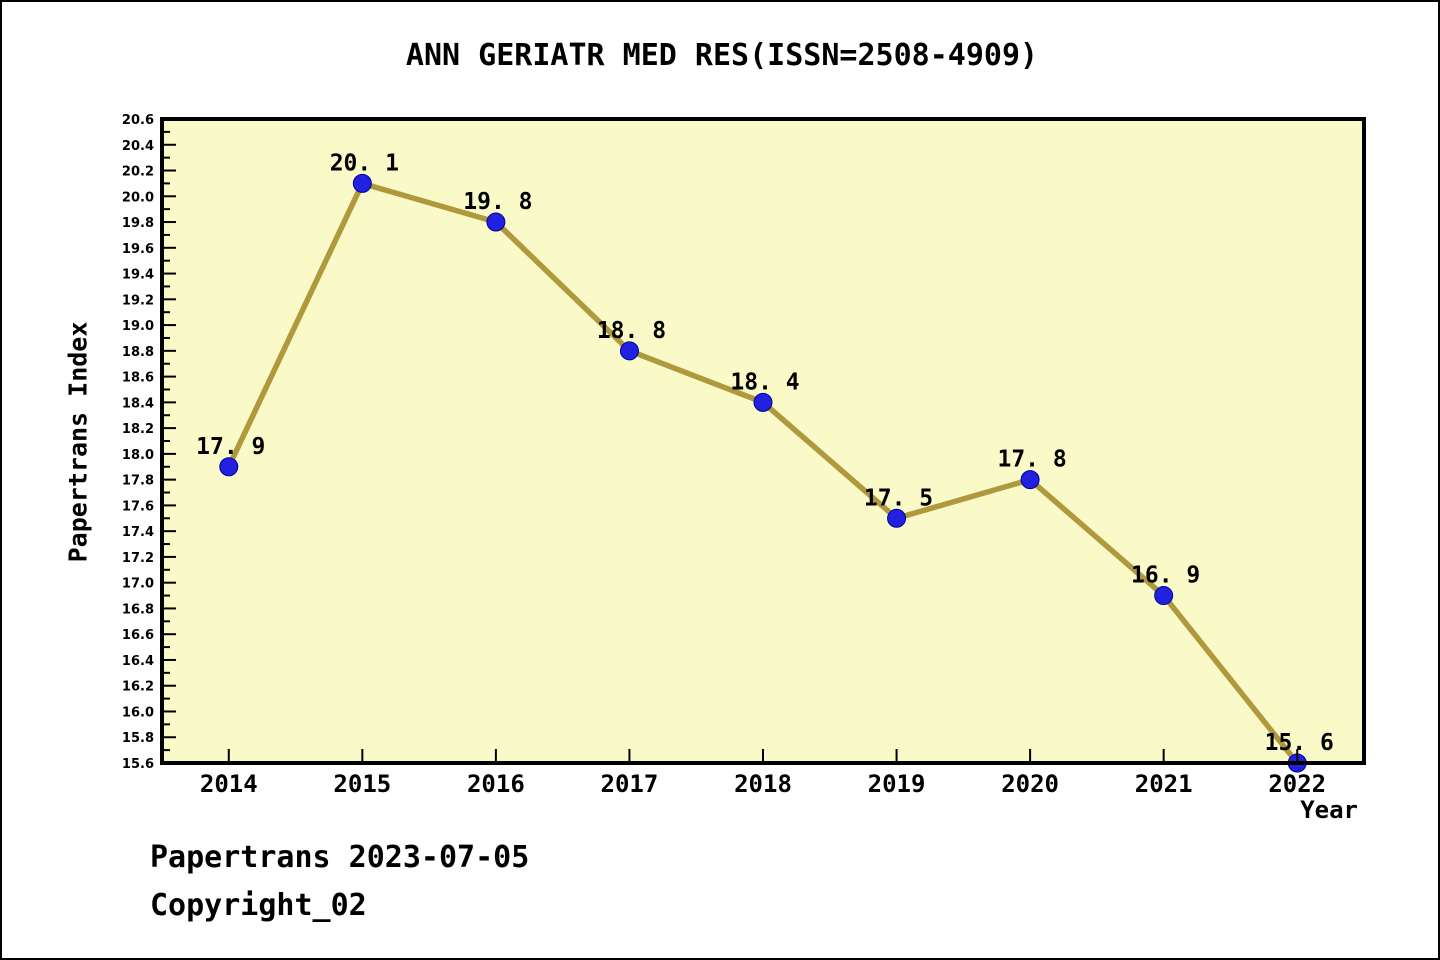 The image size is (1440, 960). I want to click on y-tick-label: 19.6, so click(138, 249).